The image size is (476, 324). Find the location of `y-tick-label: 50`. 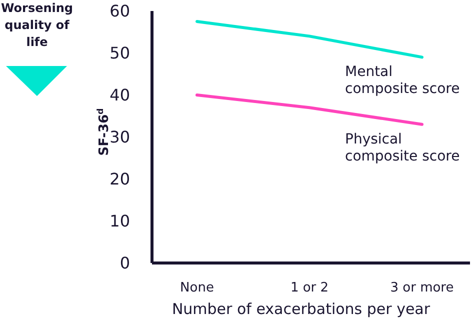

y-tick-label: 50 is located at coordinates (120, 53).